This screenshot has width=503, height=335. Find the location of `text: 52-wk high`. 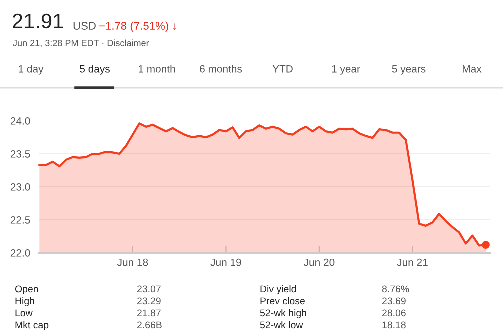

text: 52-wk high is located at coordinates (283, 314).